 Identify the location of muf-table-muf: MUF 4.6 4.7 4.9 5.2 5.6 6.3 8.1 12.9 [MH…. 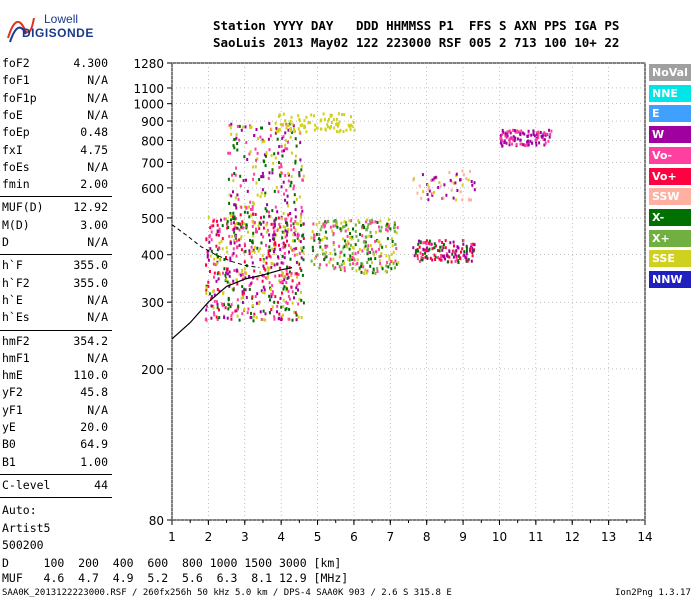
(175, 578).